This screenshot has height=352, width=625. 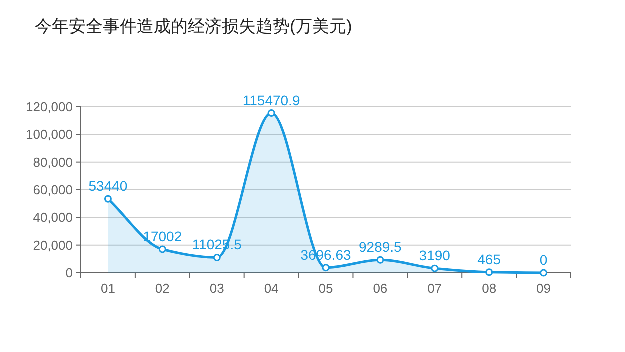 I want to click on x-tick-label: 01, so click(x=108, y=288).